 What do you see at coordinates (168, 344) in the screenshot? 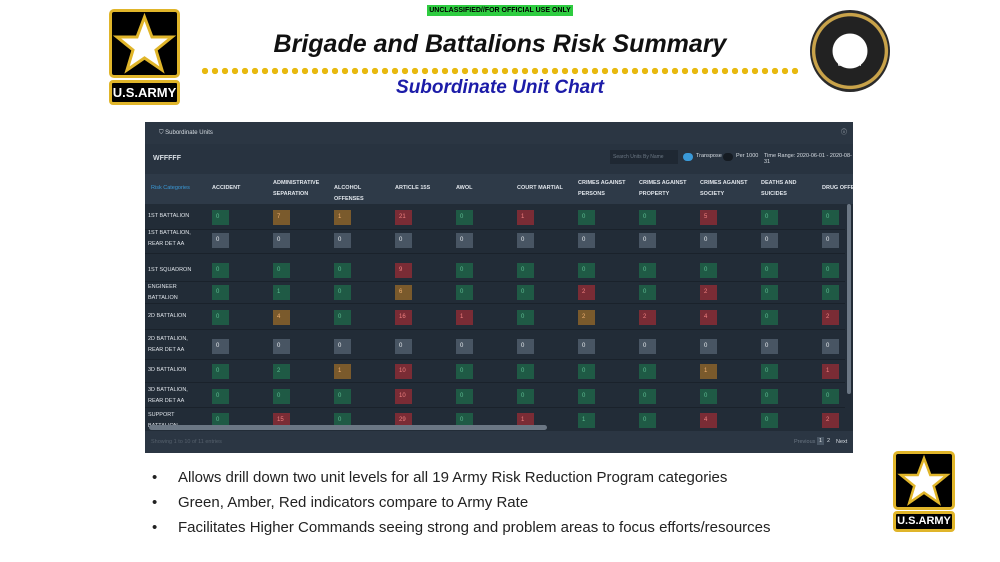
I see `unit-name-cell: 2D BATTALION, REAR DET AA` at bounding box center [168, 344].